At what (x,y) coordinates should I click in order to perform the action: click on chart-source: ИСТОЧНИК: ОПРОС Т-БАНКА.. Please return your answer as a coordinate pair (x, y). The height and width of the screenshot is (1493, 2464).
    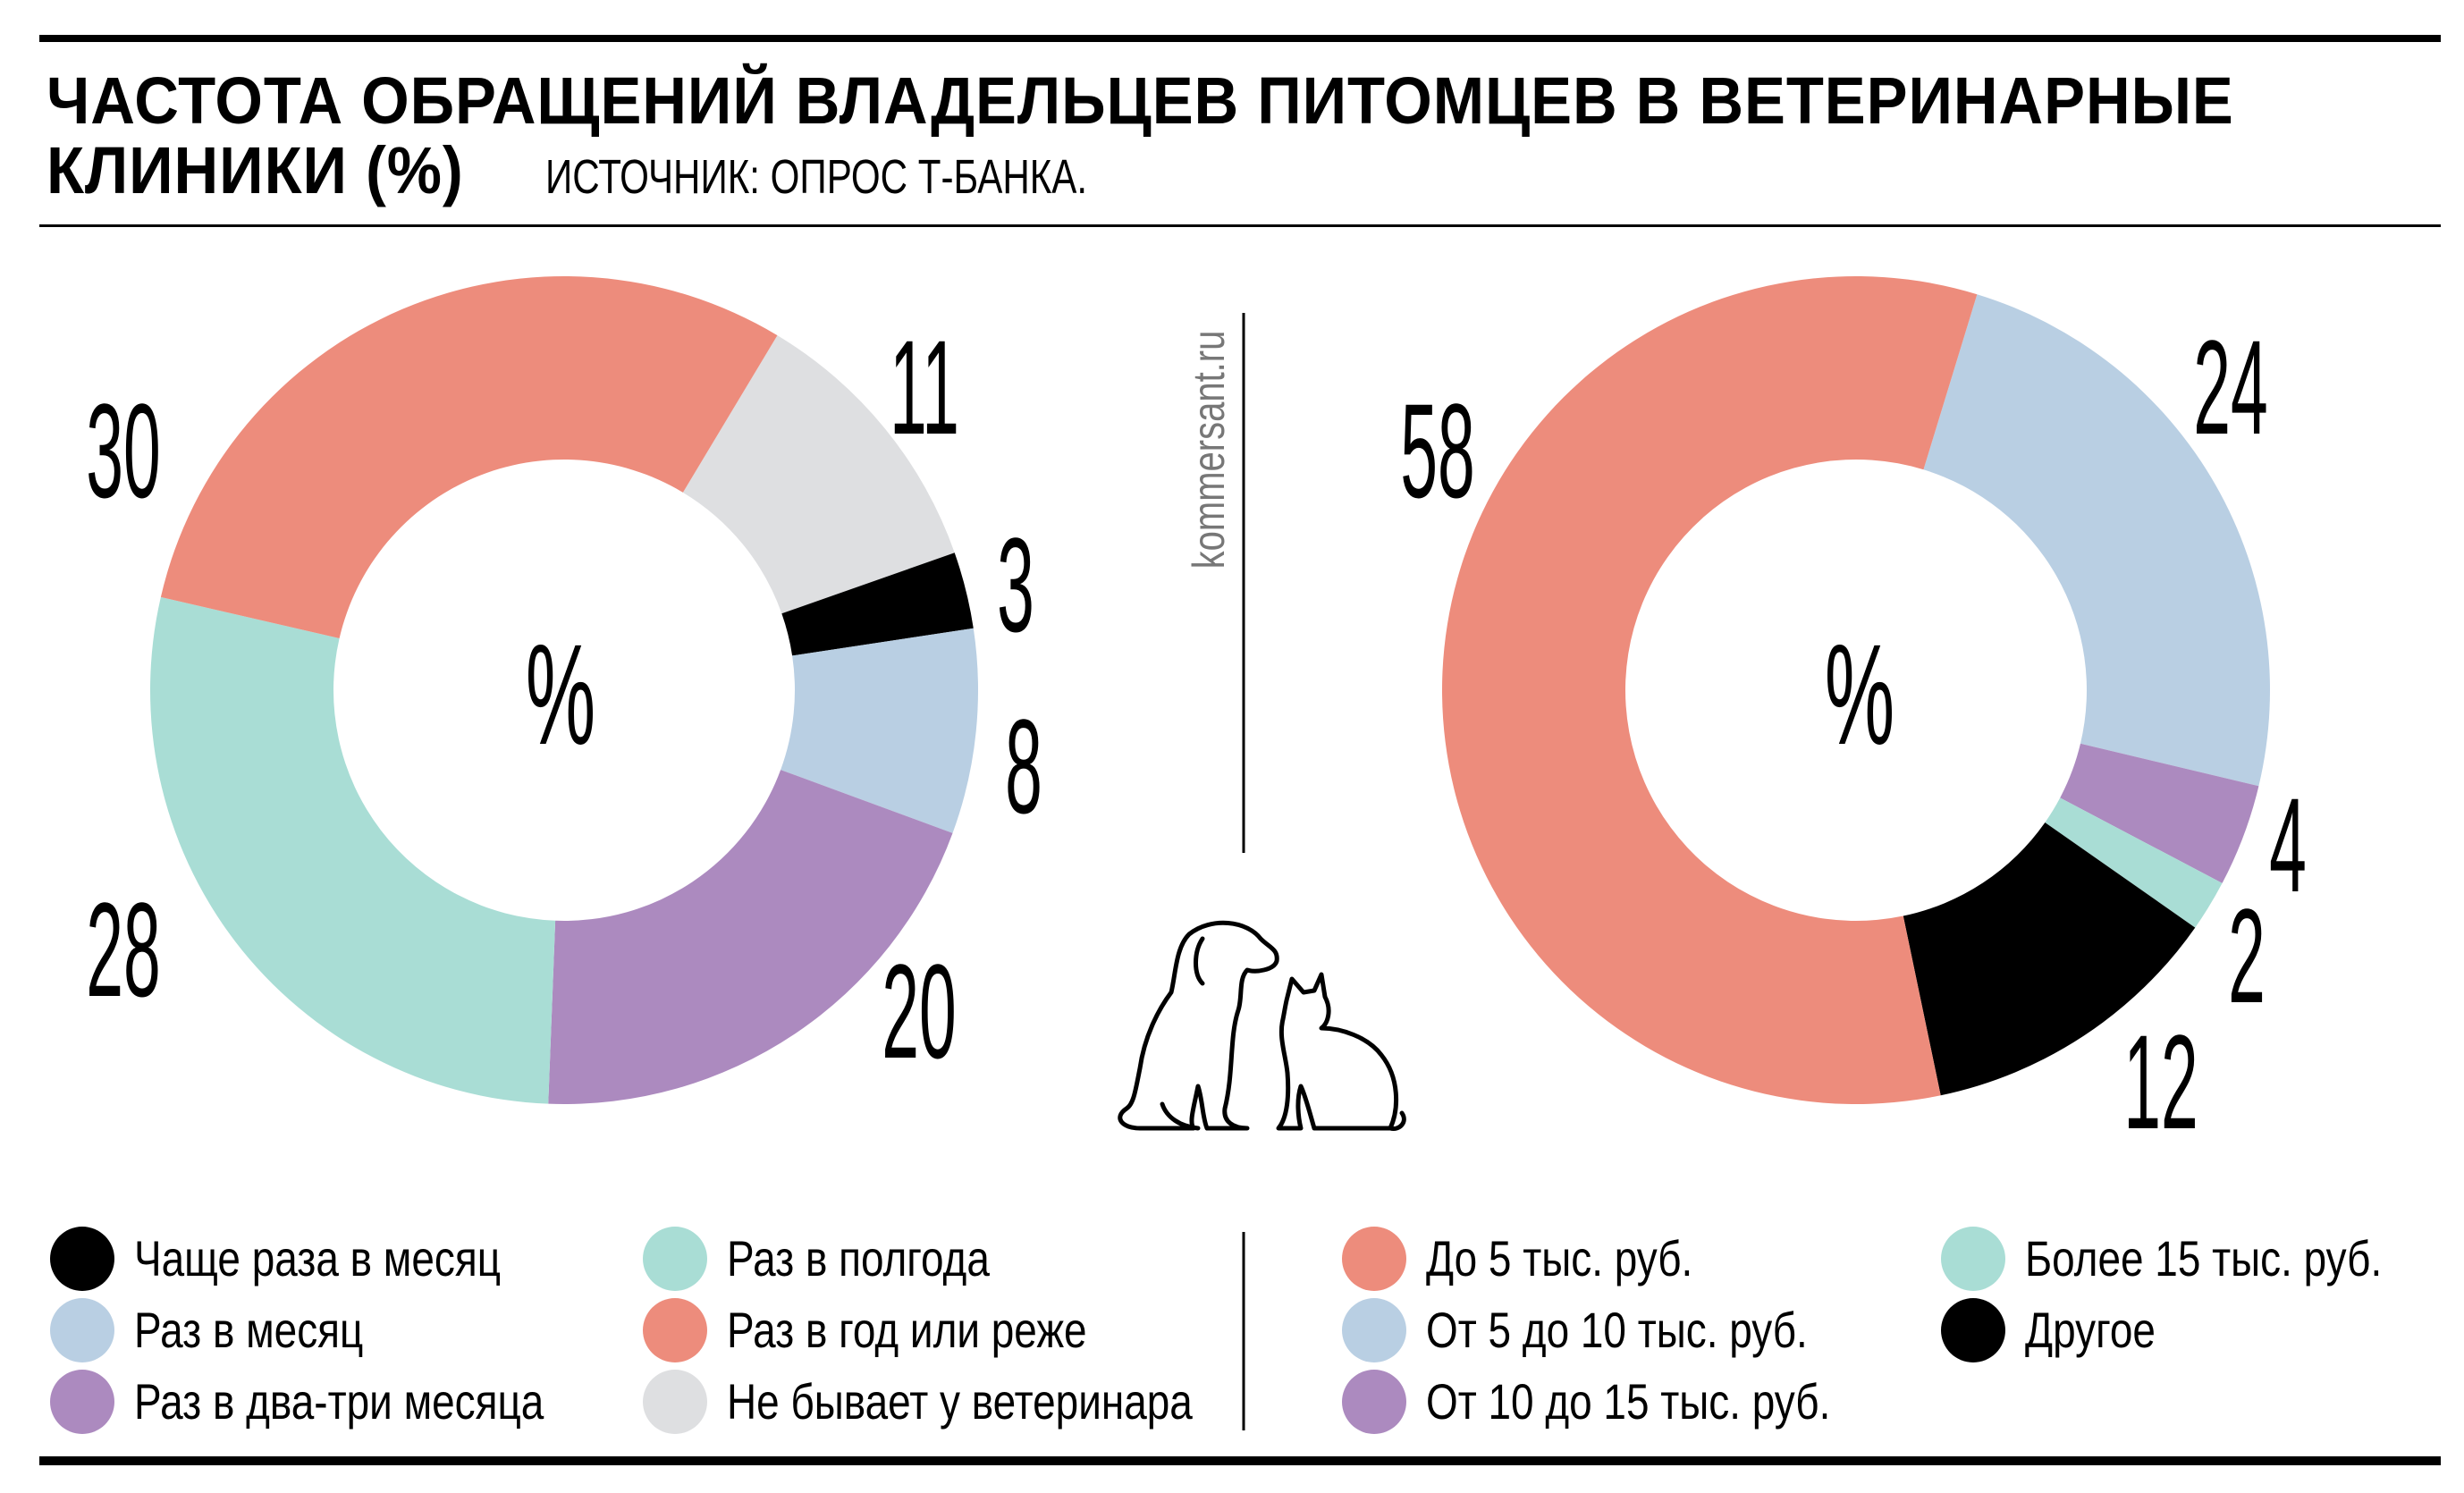
    Looking at the image, I should click on (816, 177).